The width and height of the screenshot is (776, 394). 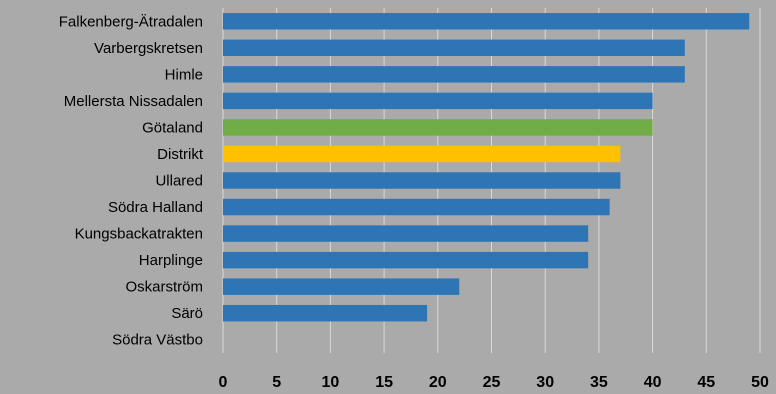 What do you see at coordinates (164, 287) in the screenshot?
I see `category-label: Oskarström` at bounding box center [164, 287].